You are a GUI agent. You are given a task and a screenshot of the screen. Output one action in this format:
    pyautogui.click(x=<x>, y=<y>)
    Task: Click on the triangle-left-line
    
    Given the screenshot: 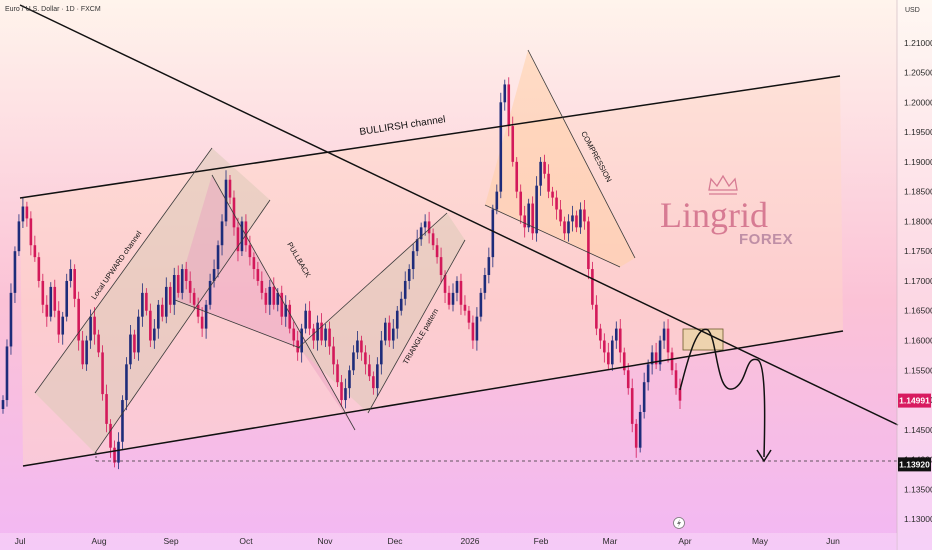 What is the action you would take?
    pyautogui.click(x=372, y=280)
    